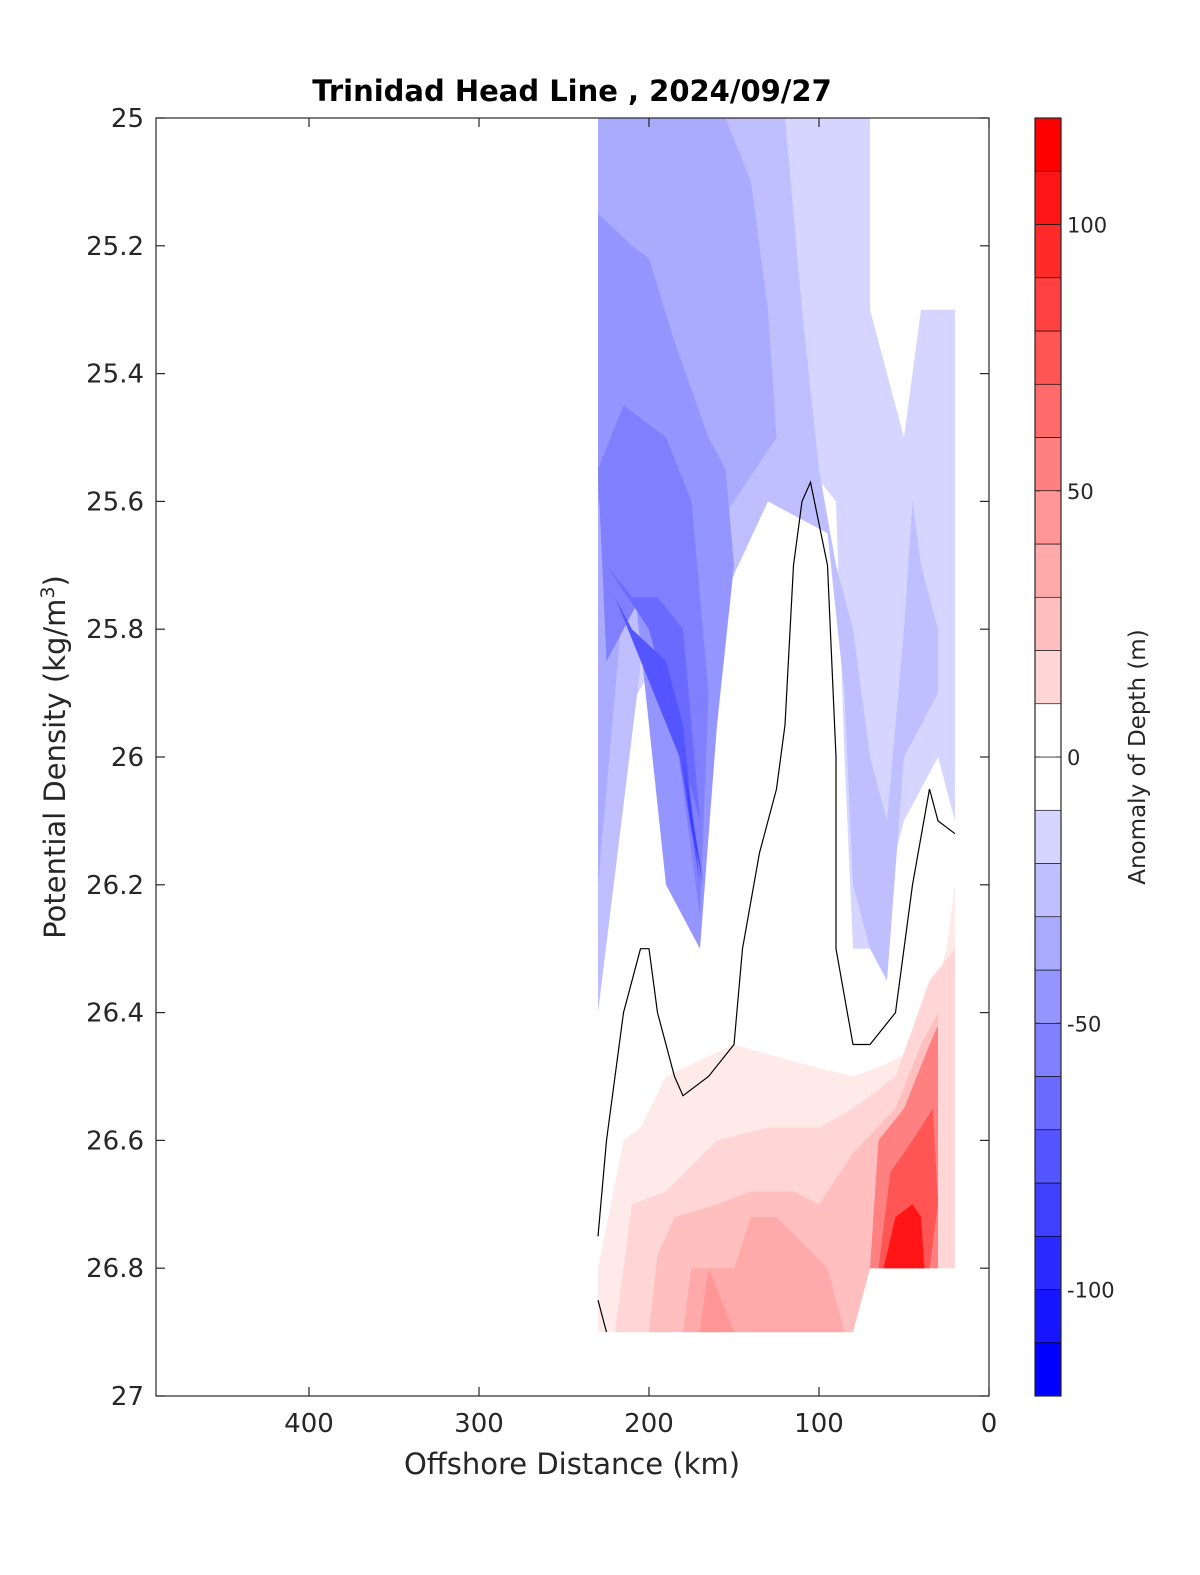 The height and width of the screenshot is (1575, 1200). Describe the element at coordinates (55, 580) in the screenshot. I see `y-axis-label-suffix: )` at that location.